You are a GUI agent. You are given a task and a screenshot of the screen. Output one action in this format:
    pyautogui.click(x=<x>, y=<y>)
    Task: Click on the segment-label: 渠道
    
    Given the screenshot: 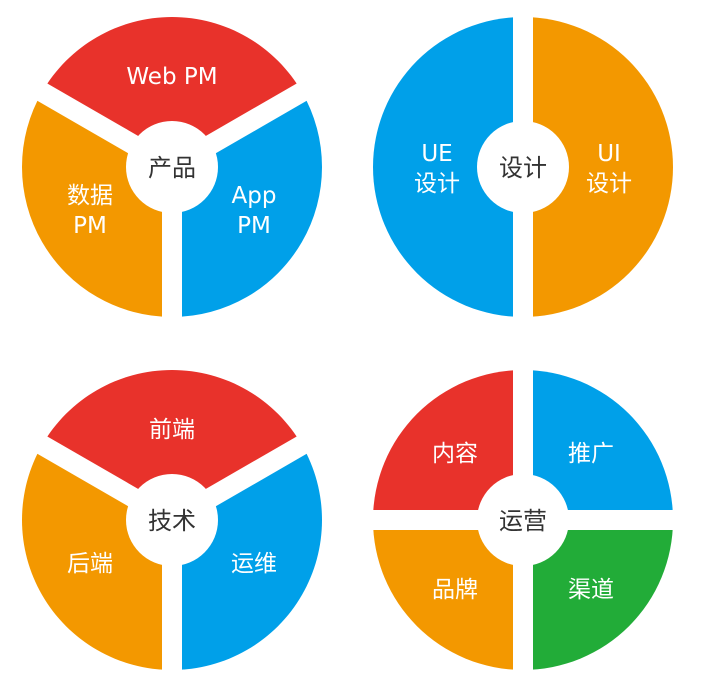 What is the action you would take?
    pyautogui.click(x=591, y=590)
    